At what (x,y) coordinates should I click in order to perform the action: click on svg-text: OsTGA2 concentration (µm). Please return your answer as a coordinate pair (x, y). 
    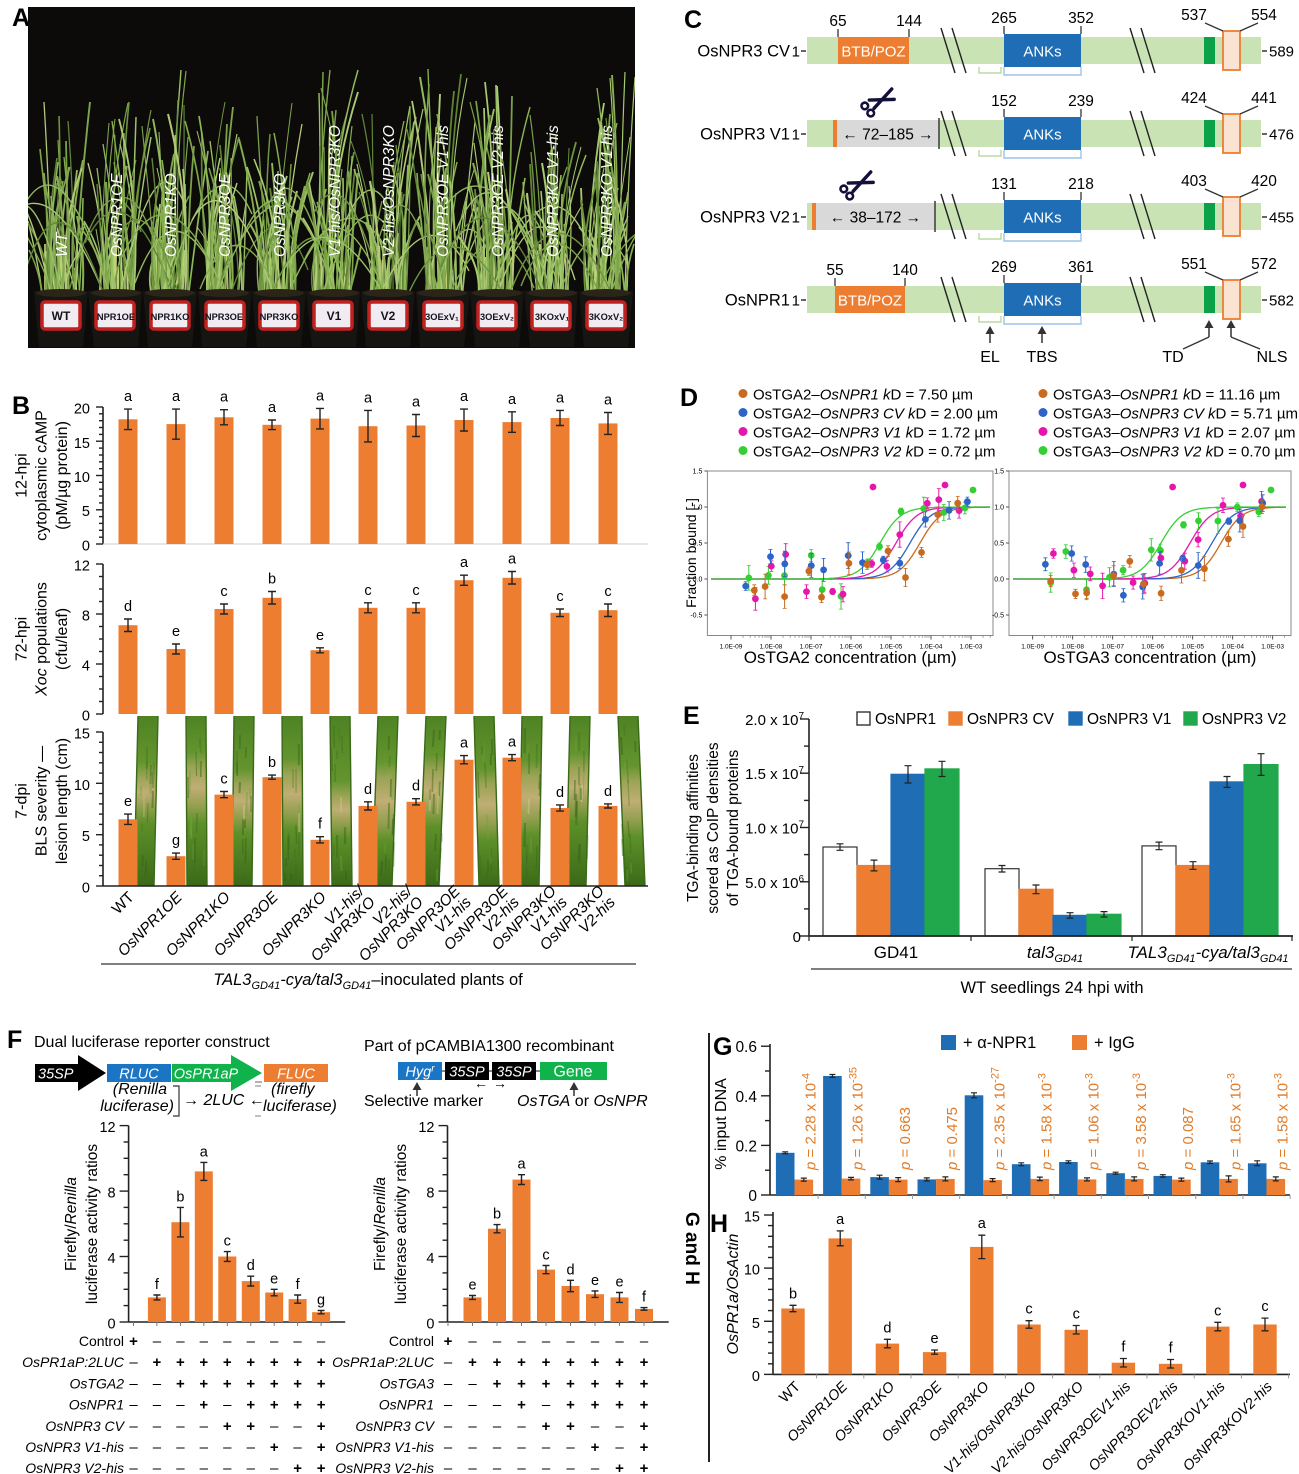
    Looking at the image, I should click on (850, 657).